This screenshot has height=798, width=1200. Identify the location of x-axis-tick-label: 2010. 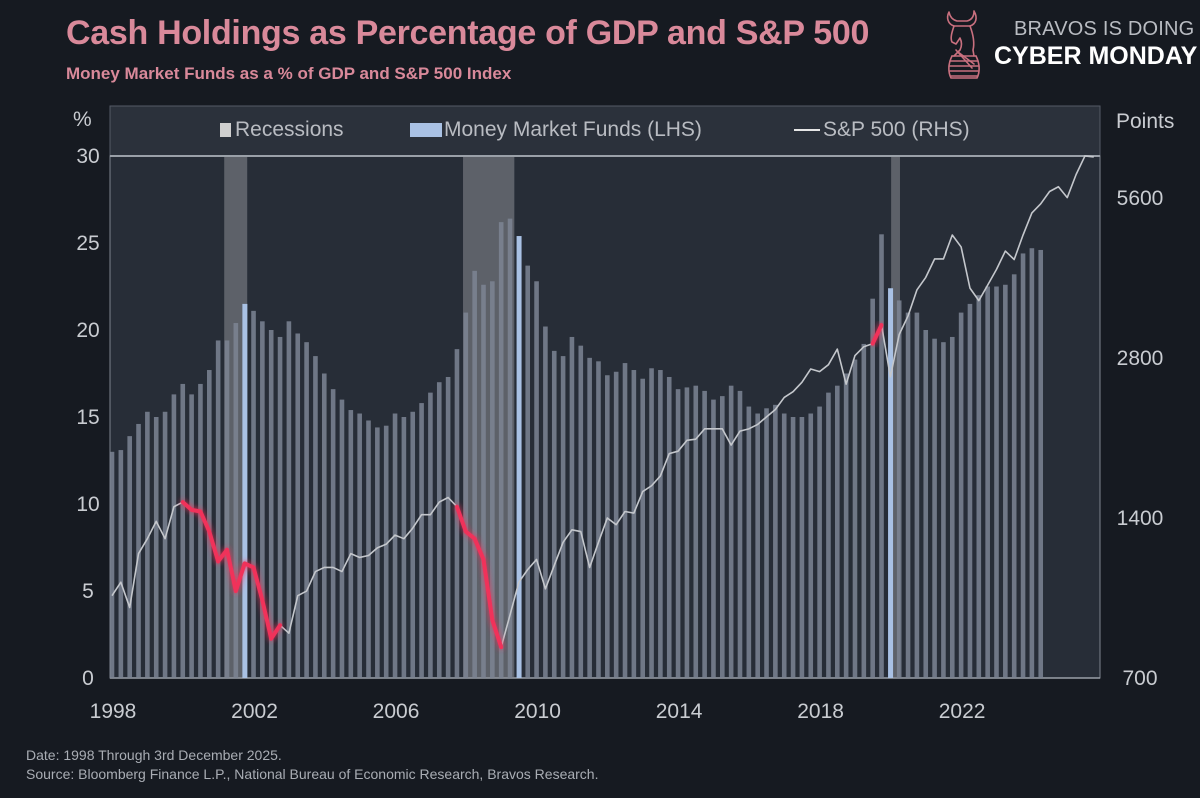
(537, 711).